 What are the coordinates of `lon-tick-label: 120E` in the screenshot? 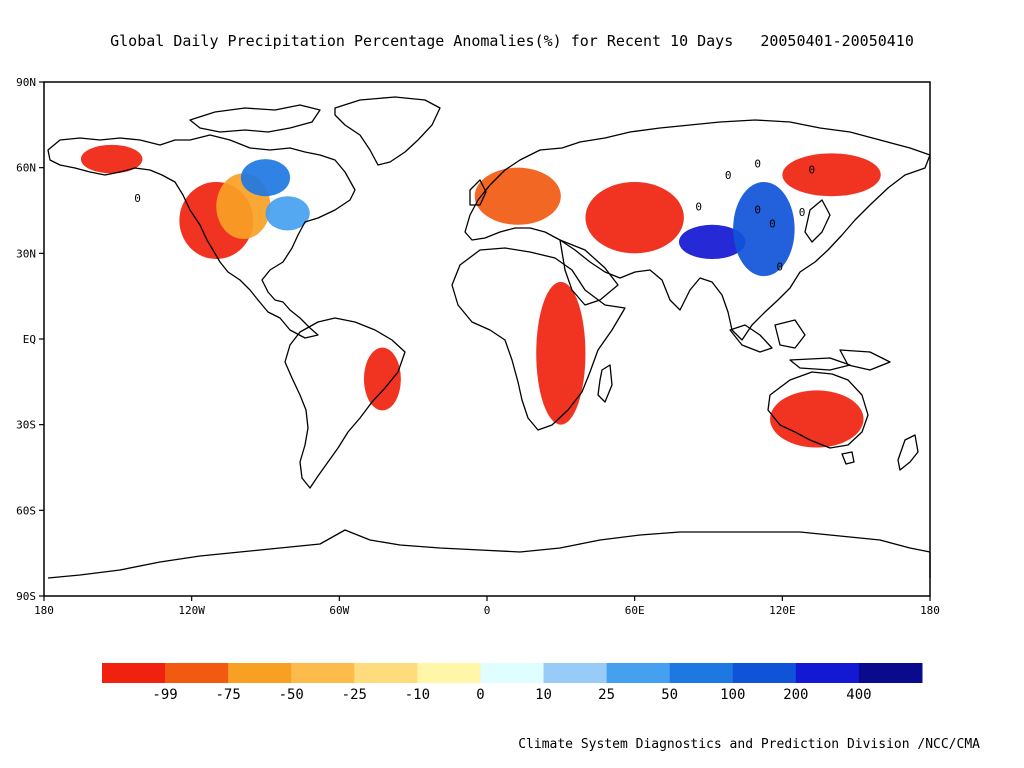 It's located at (782, 610).